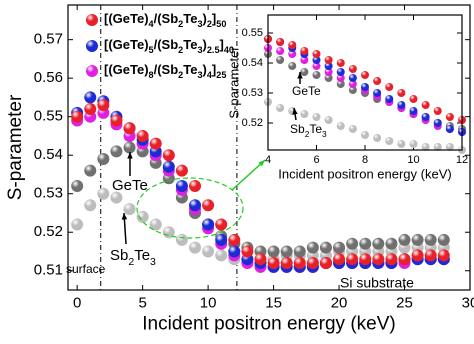  Describe the element at coordinates (48, 116) in the screenshot. I see `y-tick-label: 0.55` at that location.